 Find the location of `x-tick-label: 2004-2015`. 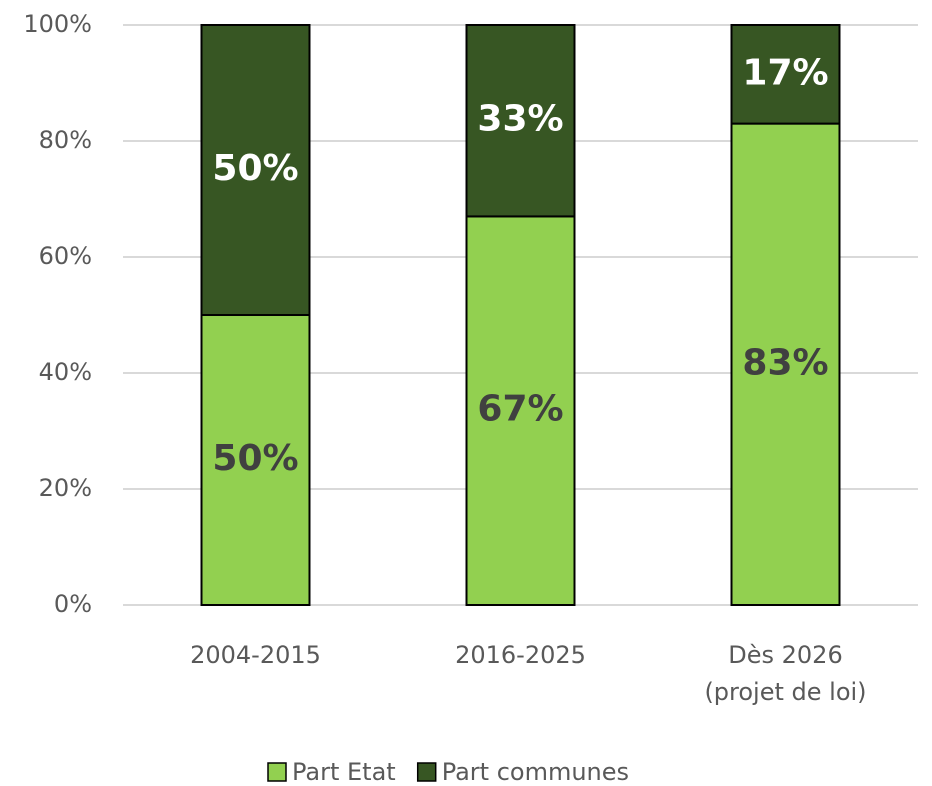

x-tick-label: 2004-2015 is located at coordinates (255, 655).